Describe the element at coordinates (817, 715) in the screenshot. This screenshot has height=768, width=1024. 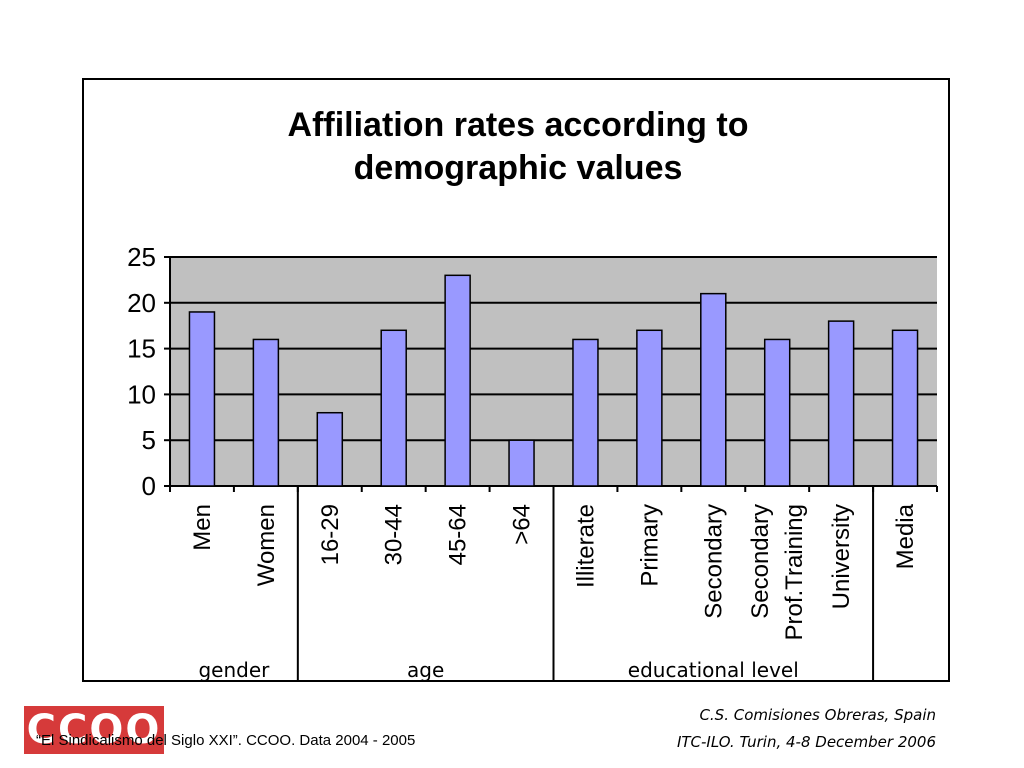
I see `organization-credit: C.S. Comisiones Obreras, Spain` at that location.